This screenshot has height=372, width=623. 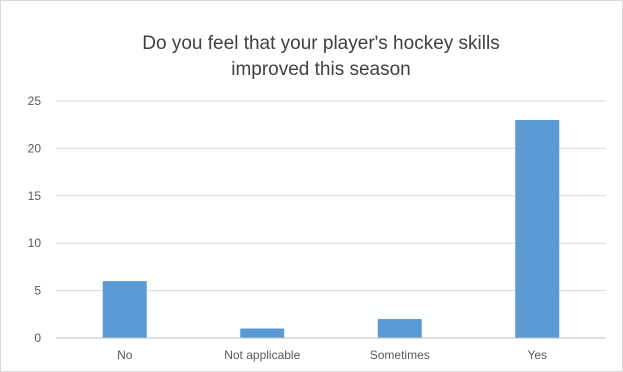 I want to click on y-tick-label: 5, so click(x=37, y=291).